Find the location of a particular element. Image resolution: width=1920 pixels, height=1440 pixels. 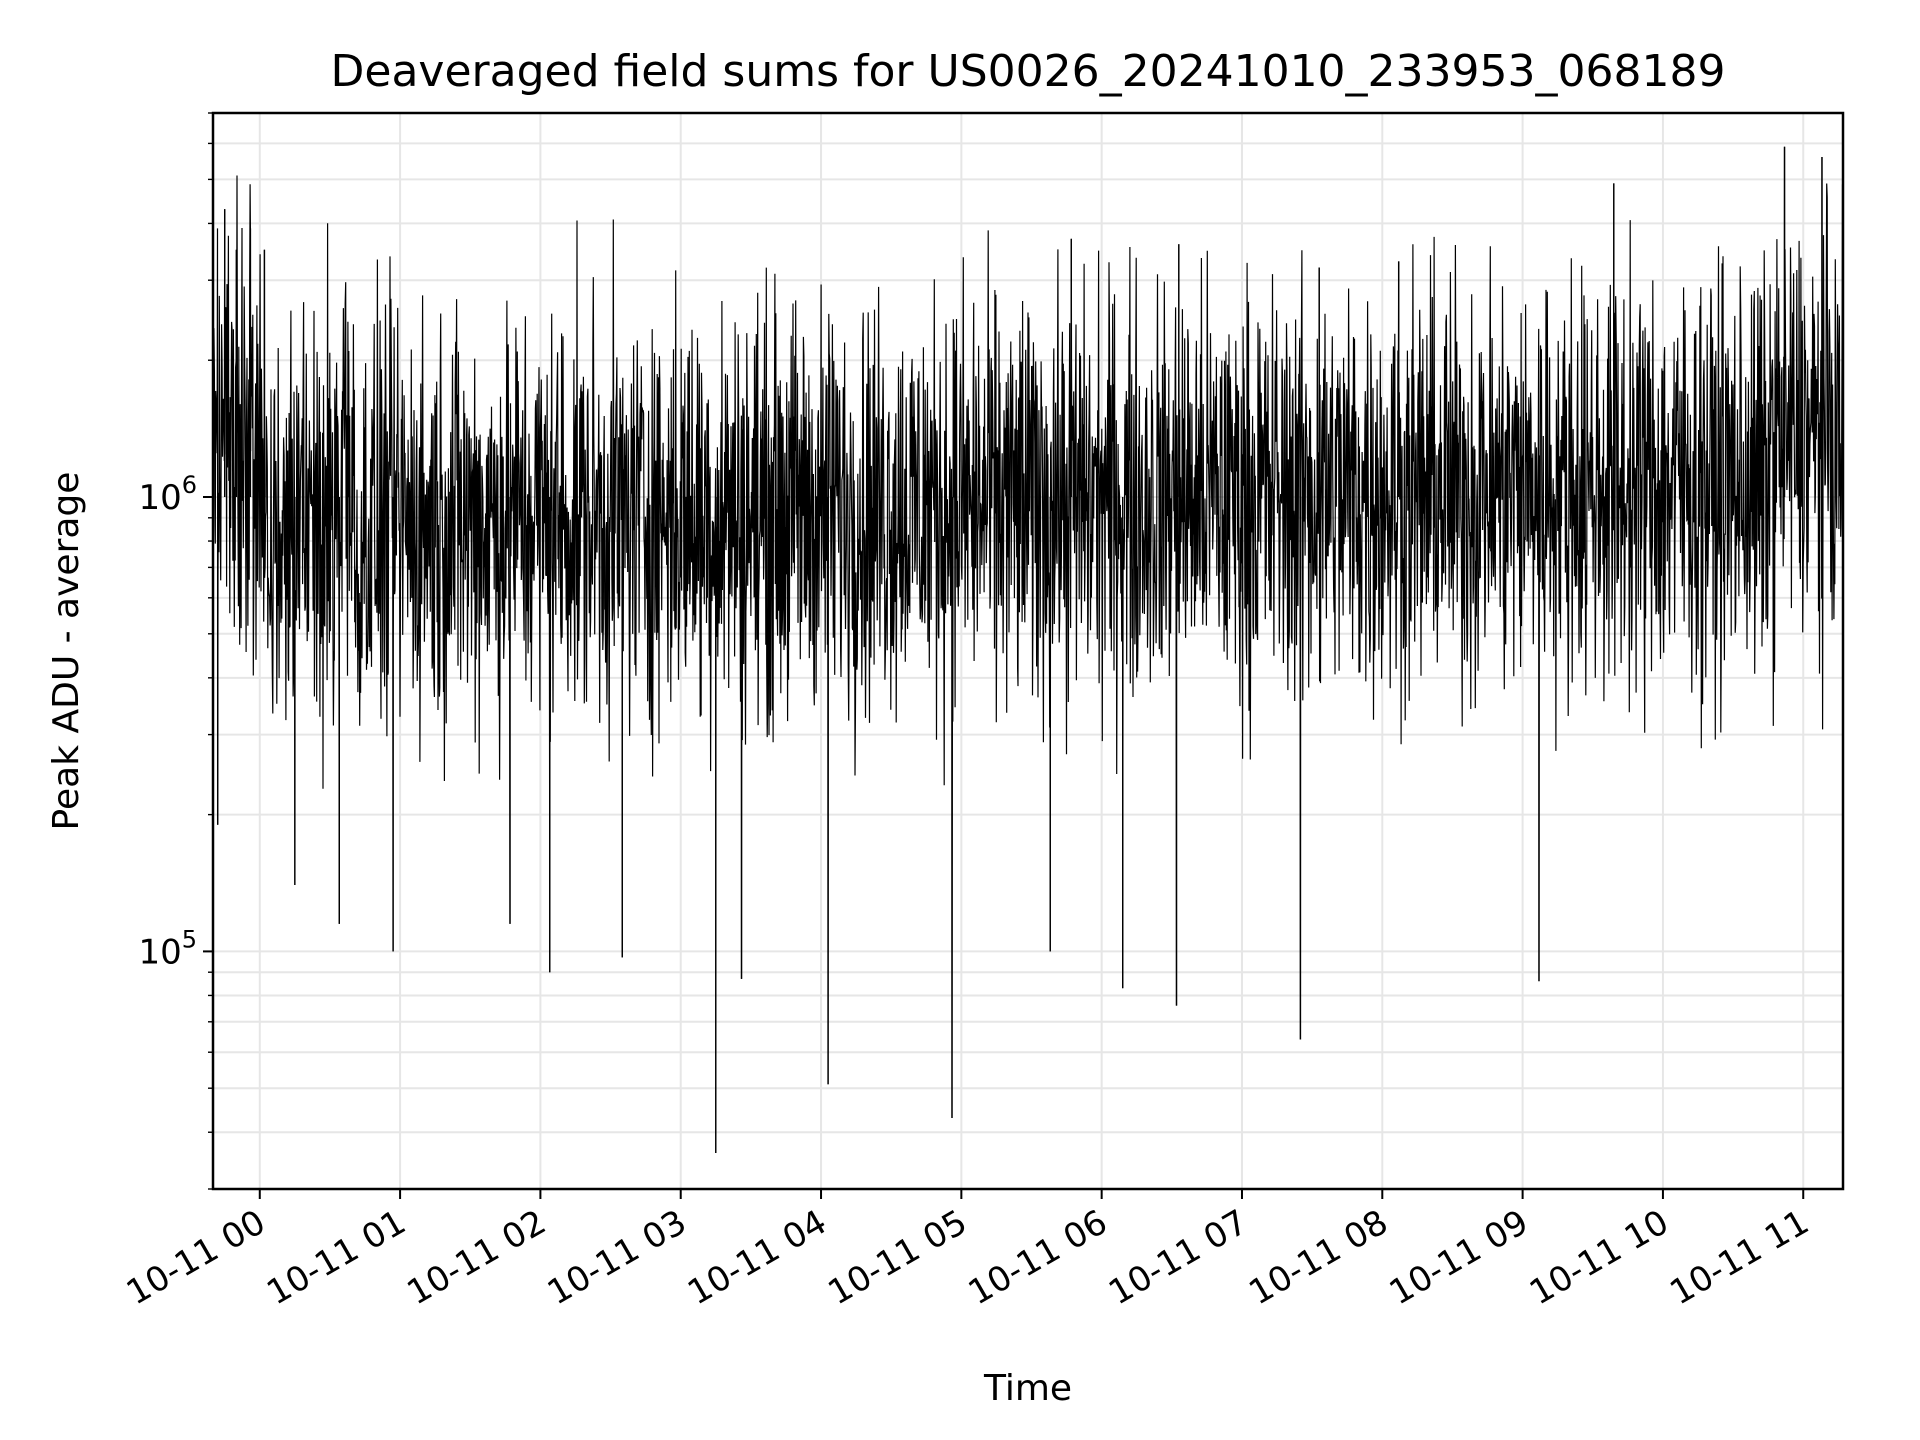

x-tick-label: 10-11 00 is located at coordinates (196, 1257).